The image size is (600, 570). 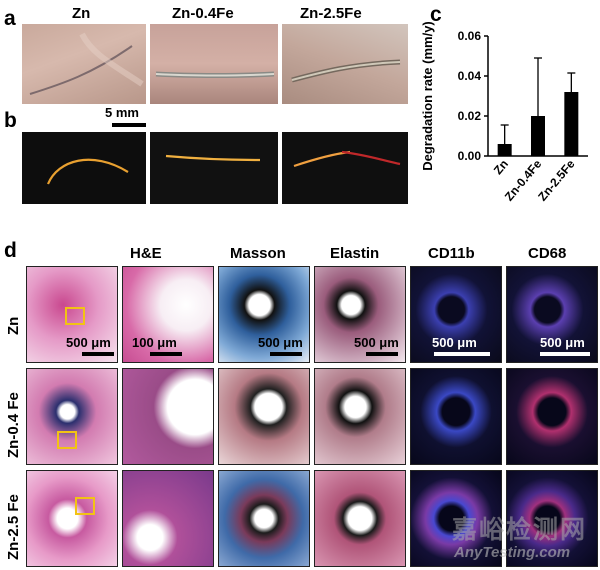 What do you see at coordinates (146, 253) in the screenshot?
I see `column-header-he: H&E` at bounding box center [146, 253].